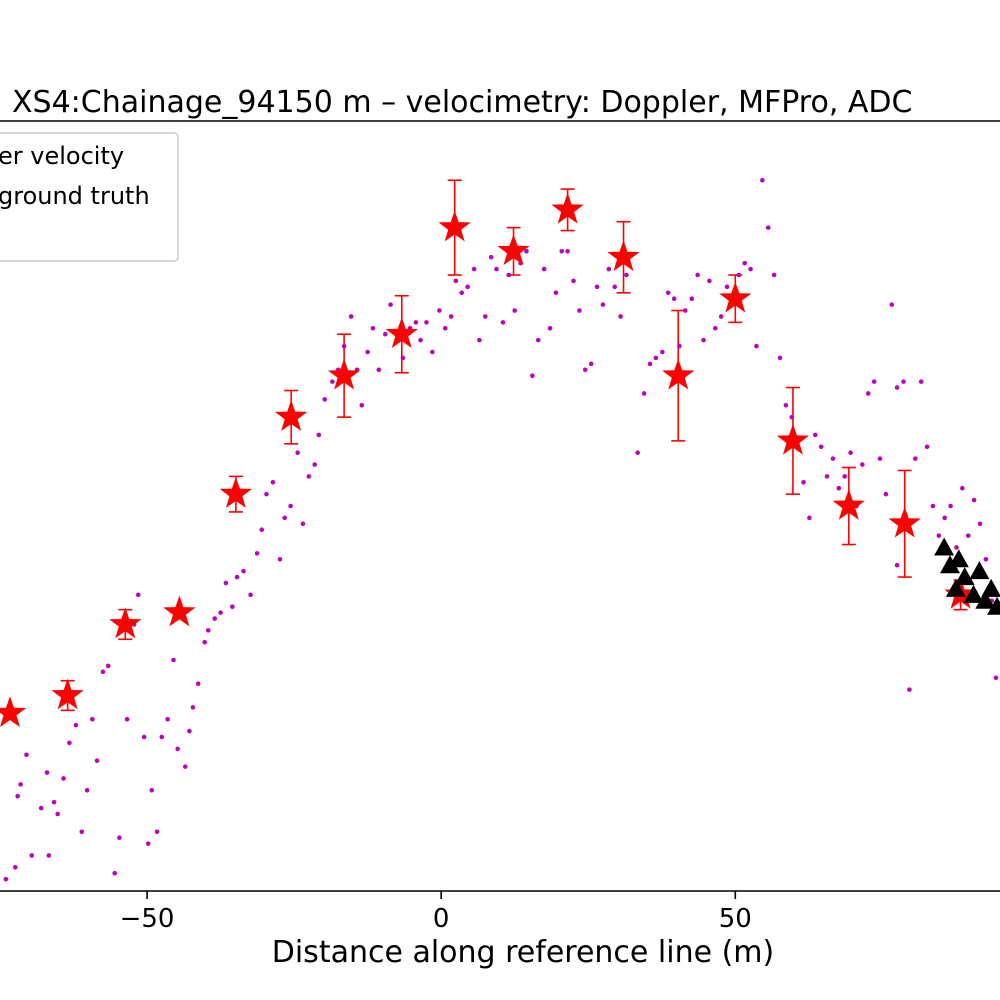 Image resolution: width=1000 pixels, height=1000 pixels. I want to click on x-tick-label: 0, so click(441, 919).